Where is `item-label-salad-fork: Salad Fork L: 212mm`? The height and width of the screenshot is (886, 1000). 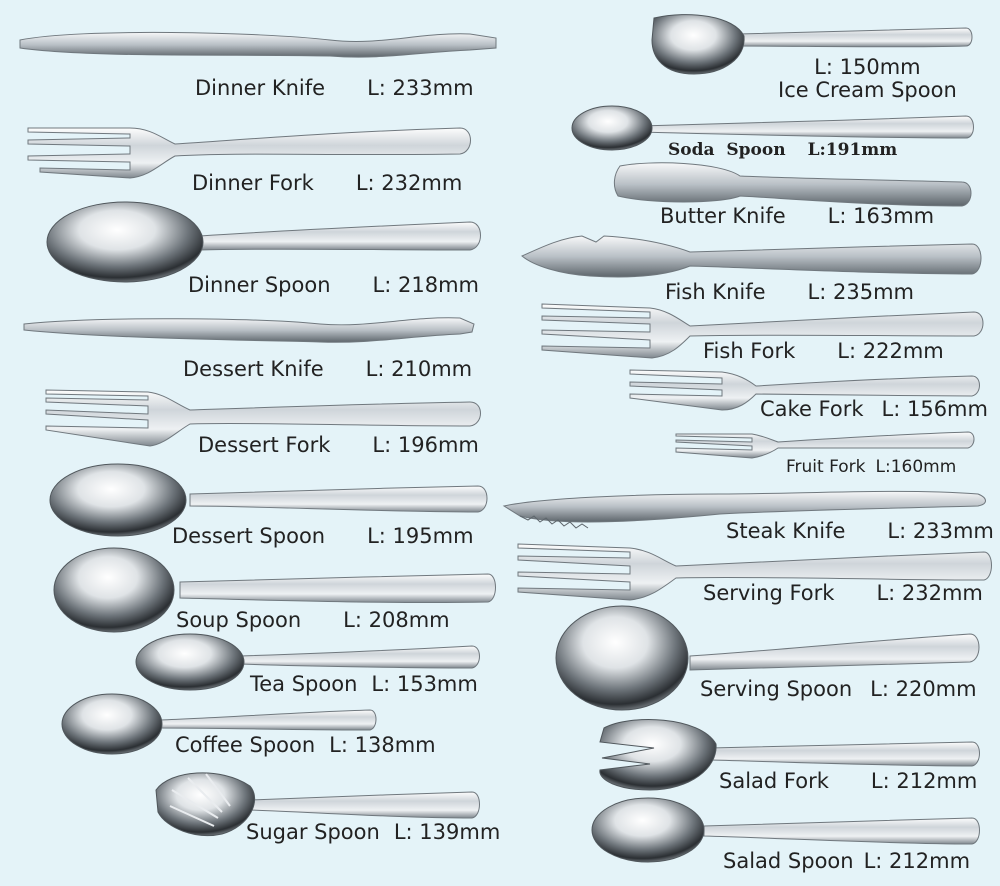 item-label-salad-fork: Salad Fork L: 212mm is located at coordinates (848, 781).